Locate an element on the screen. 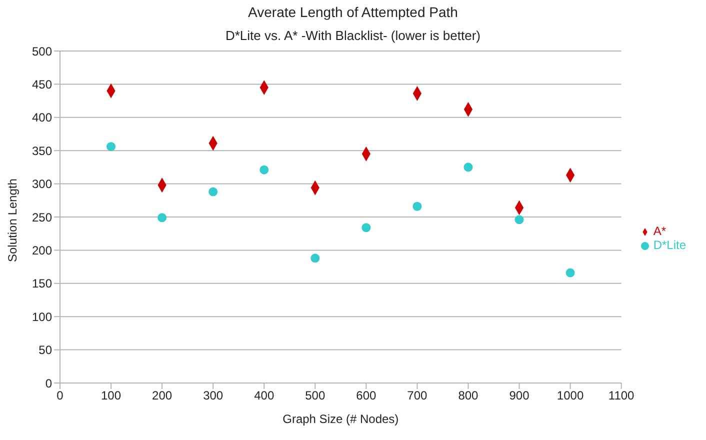  y-tick-label: 250 is located at coordinates (42, 217).